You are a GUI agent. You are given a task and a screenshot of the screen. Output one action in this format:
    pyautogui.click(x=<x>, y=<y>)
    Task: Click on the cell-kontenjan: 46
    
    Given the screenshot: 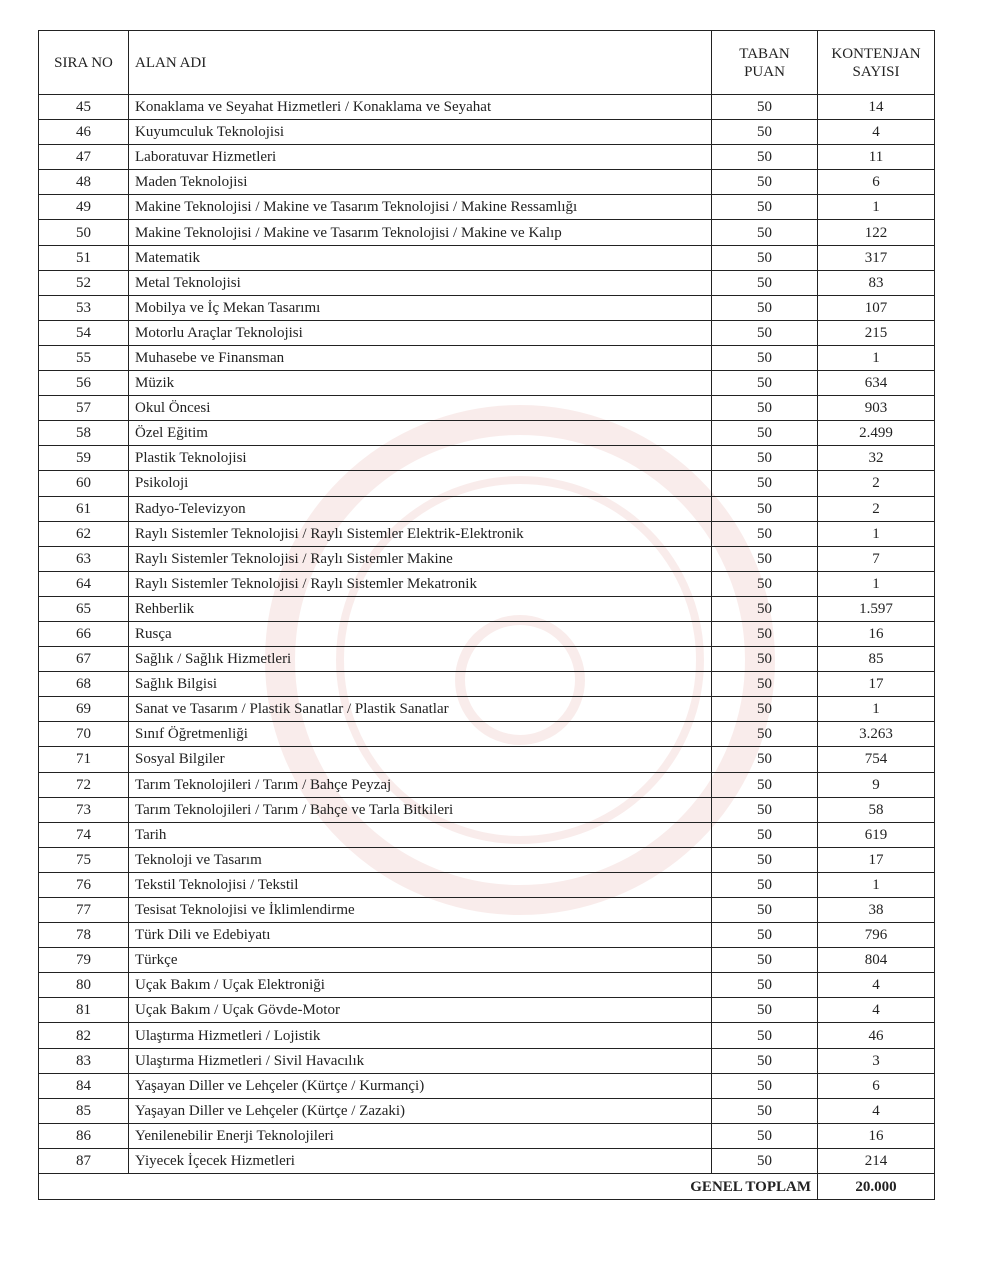 What is the action you would take?
    pyautogui.click(x=876, y=1035)
    